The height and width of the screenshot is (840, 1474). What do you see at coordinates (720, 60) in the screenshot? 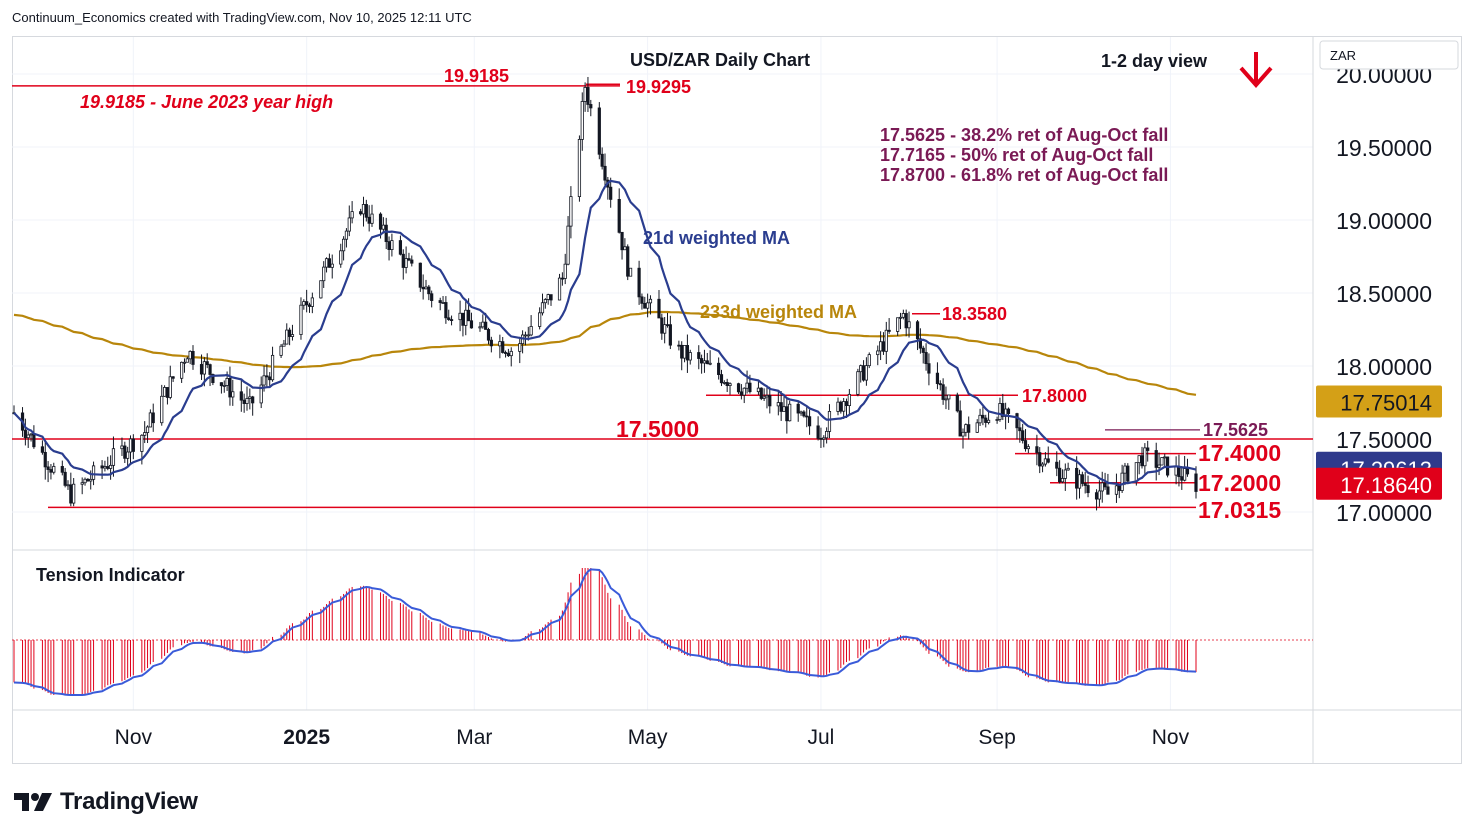
I see `chart-title: USD/ZAR Daily Chart` at bounding box center [720, 60].